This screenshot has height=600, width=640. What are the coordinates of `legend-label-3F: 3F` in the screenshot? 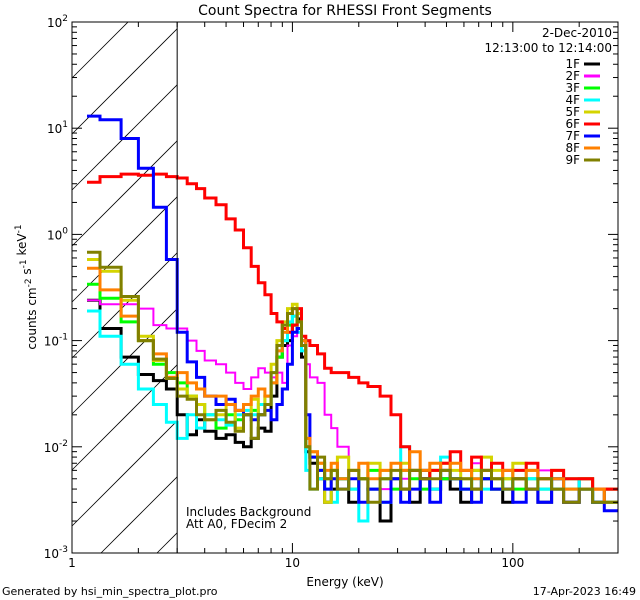 It's located at (572, 88).